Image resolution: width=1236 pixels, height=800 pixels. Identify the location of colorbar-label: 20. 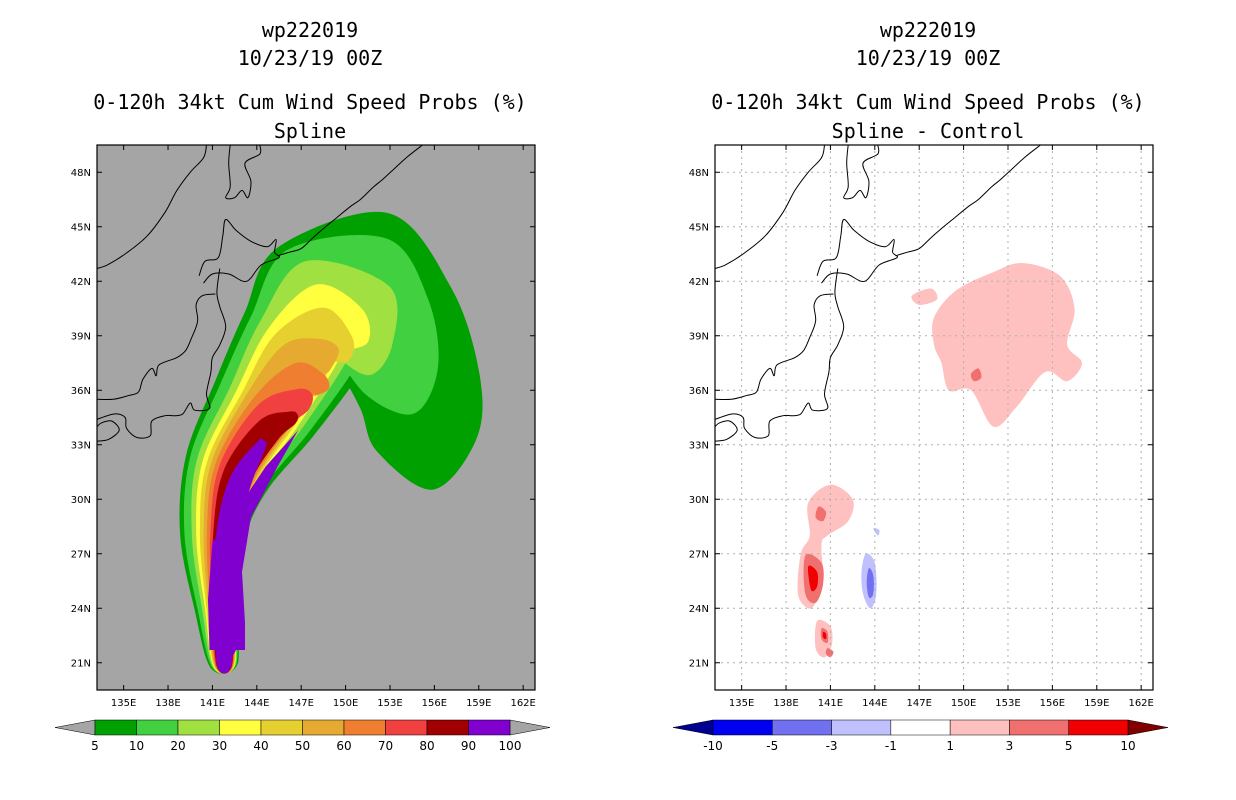
(177, 746).